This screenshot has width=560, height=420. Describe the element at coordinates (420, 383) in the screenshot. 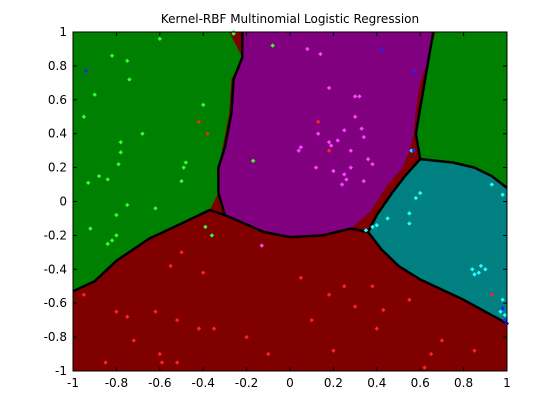

I see `x-tick-label: 0.6` at that location.